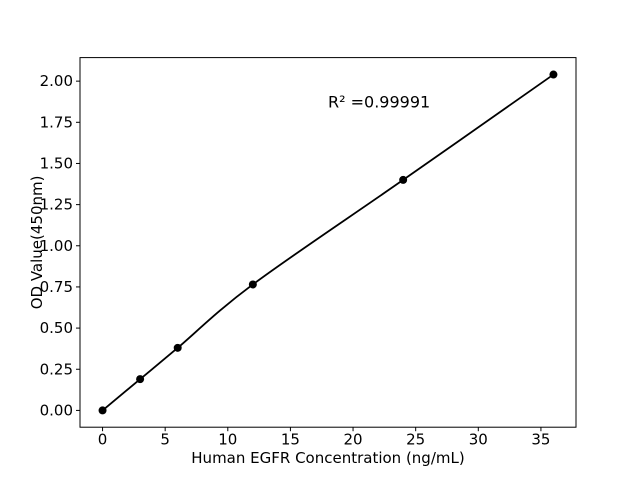 The image size is (640, 480). Describe the element at coordinates (540, 440) in the screenshot. I see `x-tick-label: 35` at that location.